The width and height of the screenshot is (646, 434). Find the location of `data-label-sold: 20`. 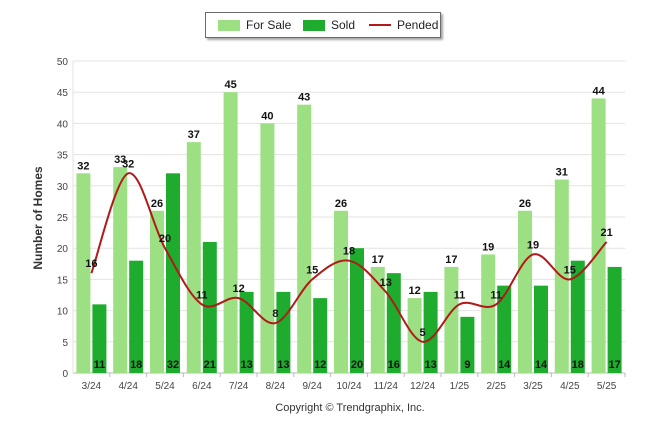

data-label-sold: 20 is located at coordinates (357, 365).